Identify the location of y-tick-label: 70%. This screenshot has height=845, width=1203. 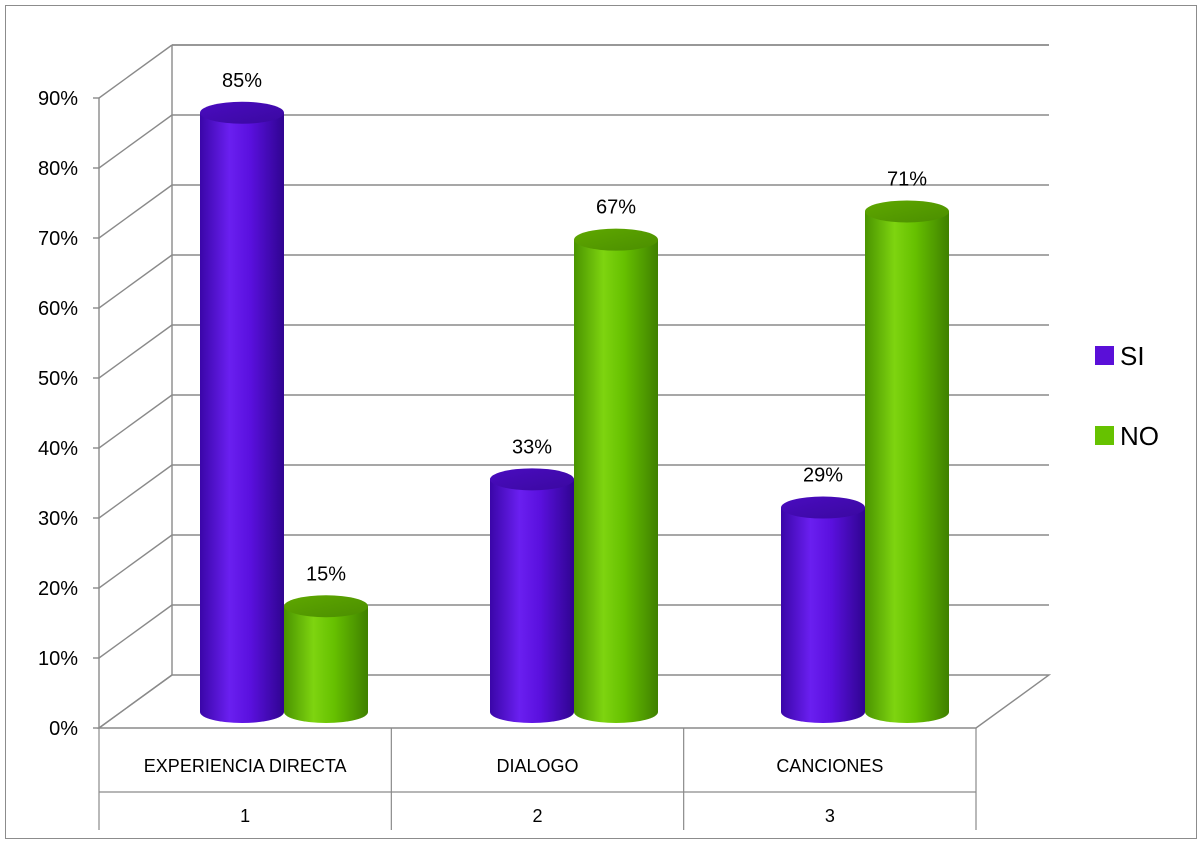
(58, 239).